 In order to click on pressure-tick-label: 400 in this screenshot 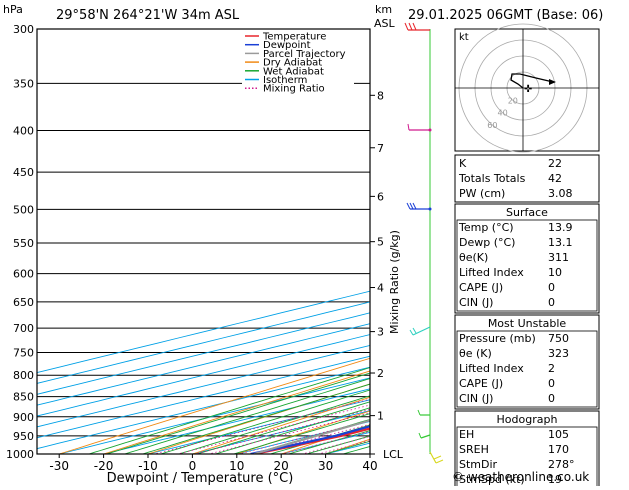, I will do `click(23, 131)`.